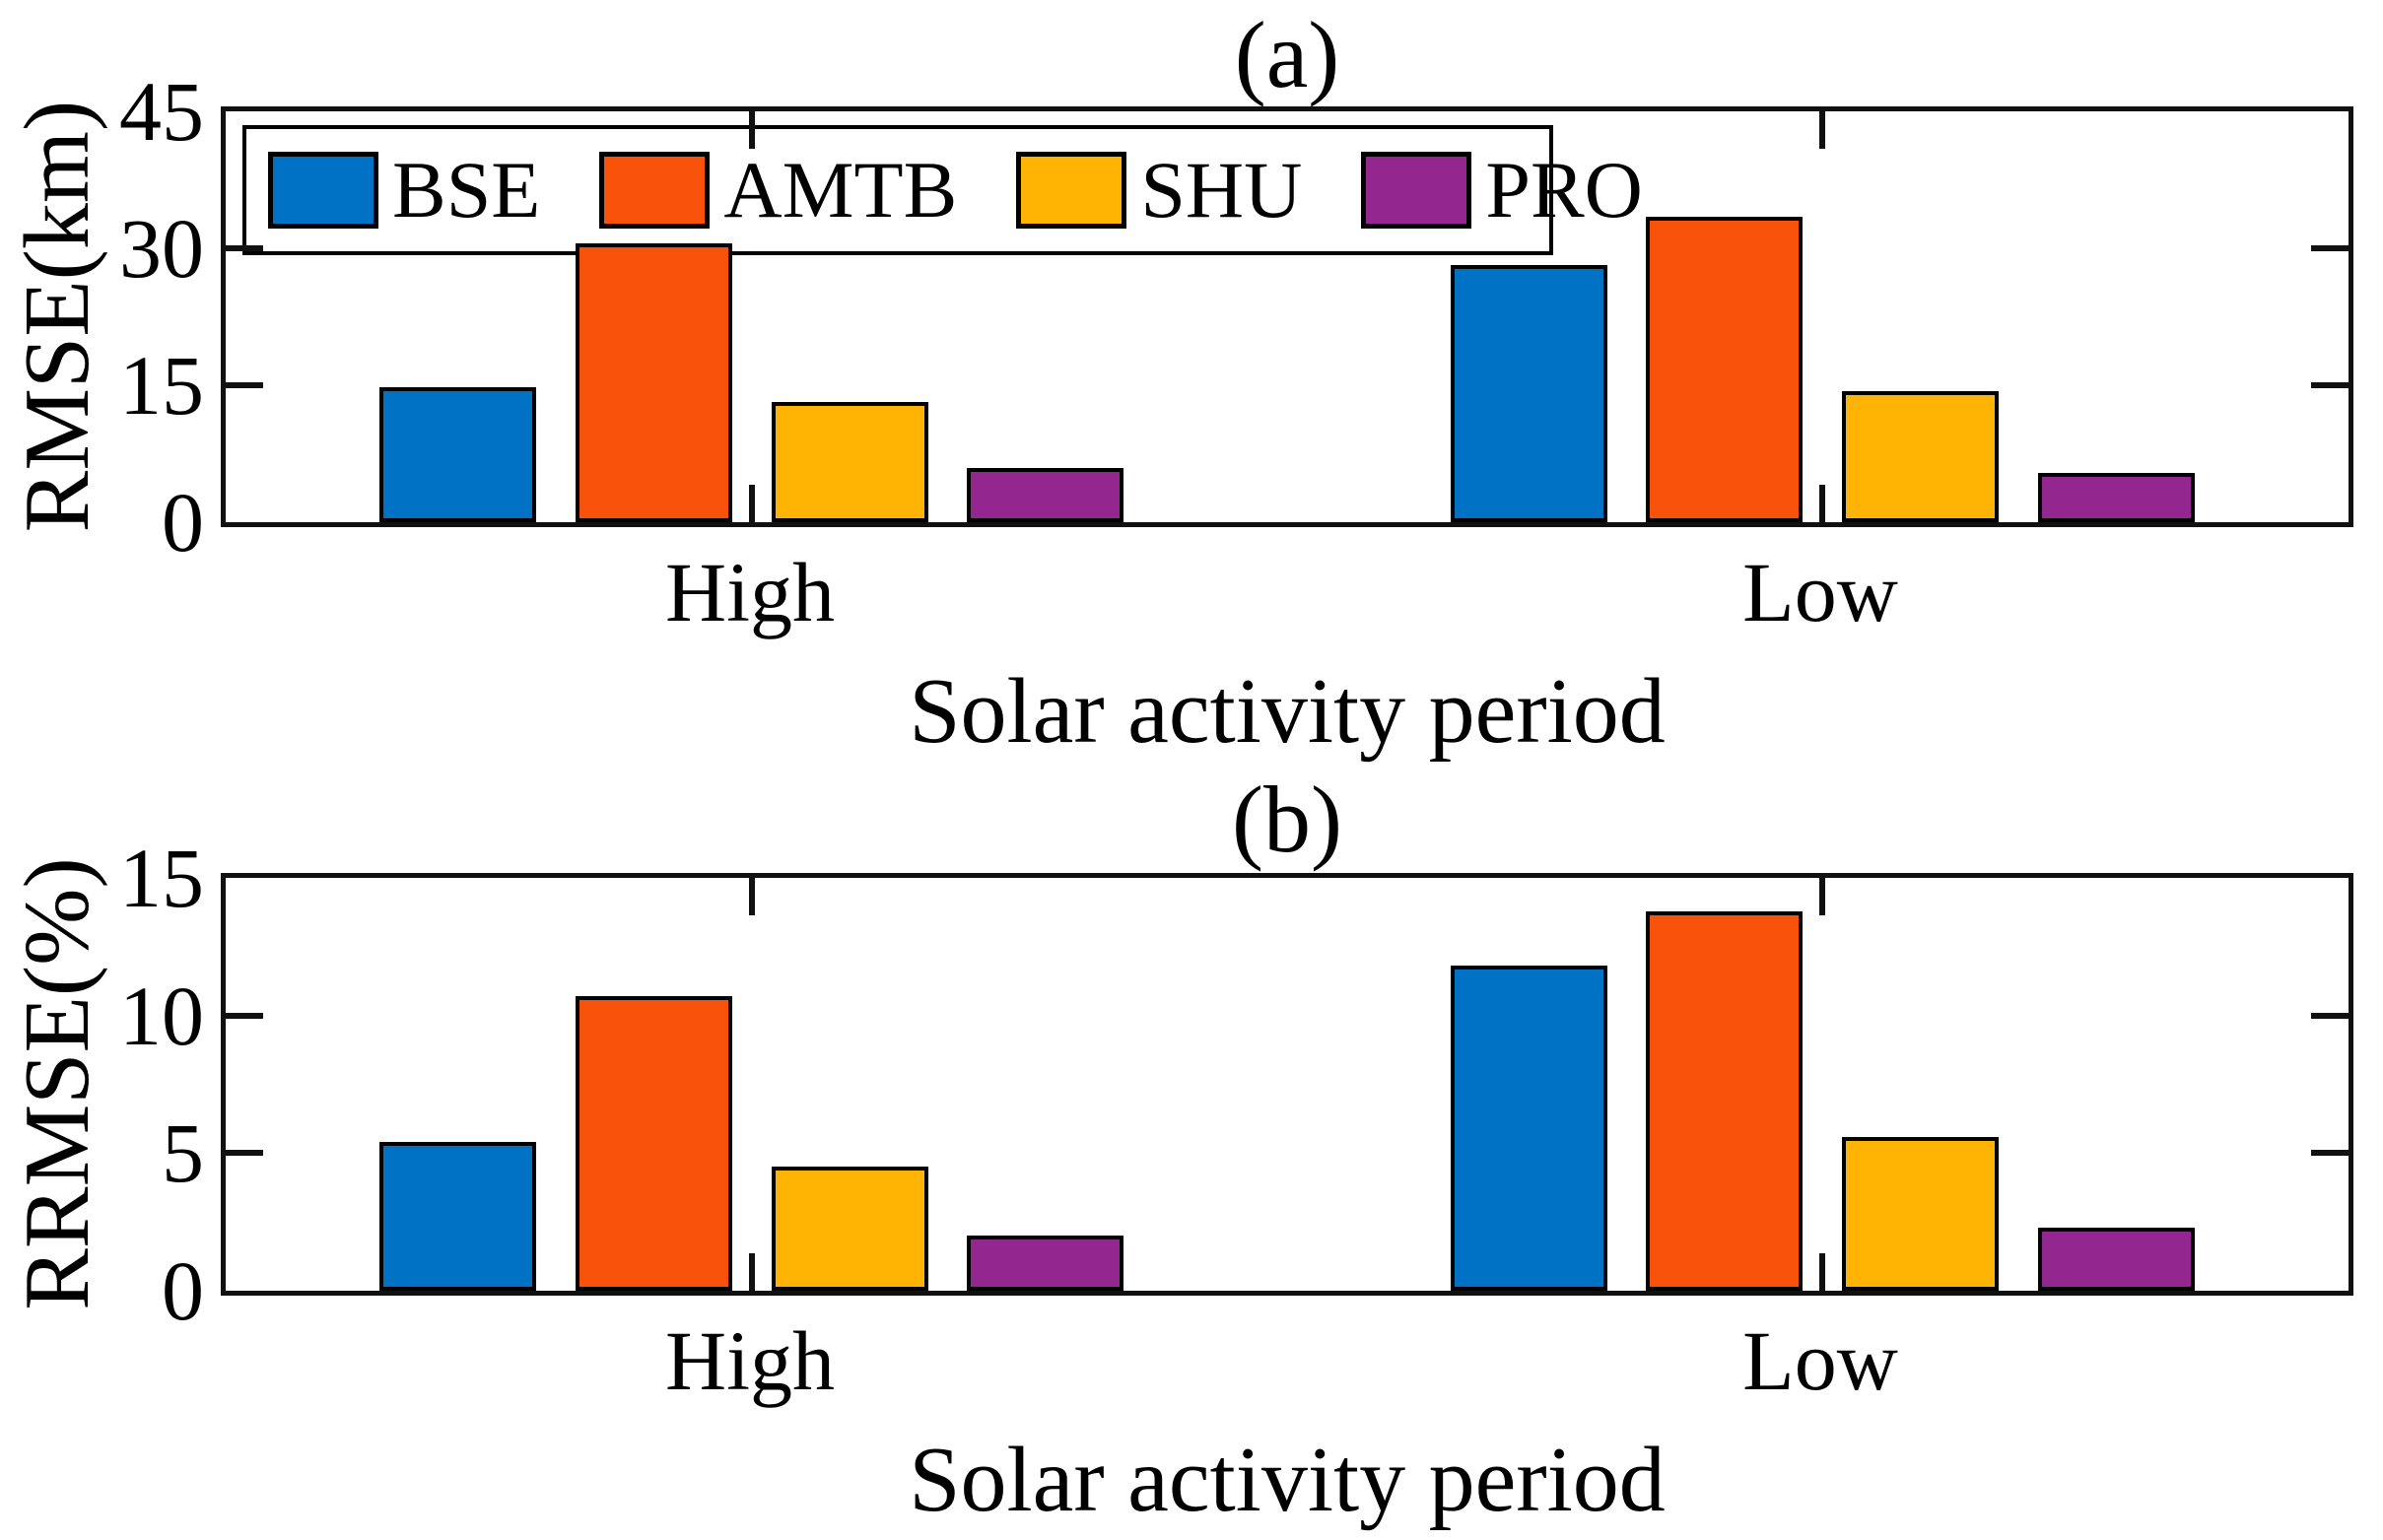  I want to click on y-tick-10-left, so click(244, 1015).